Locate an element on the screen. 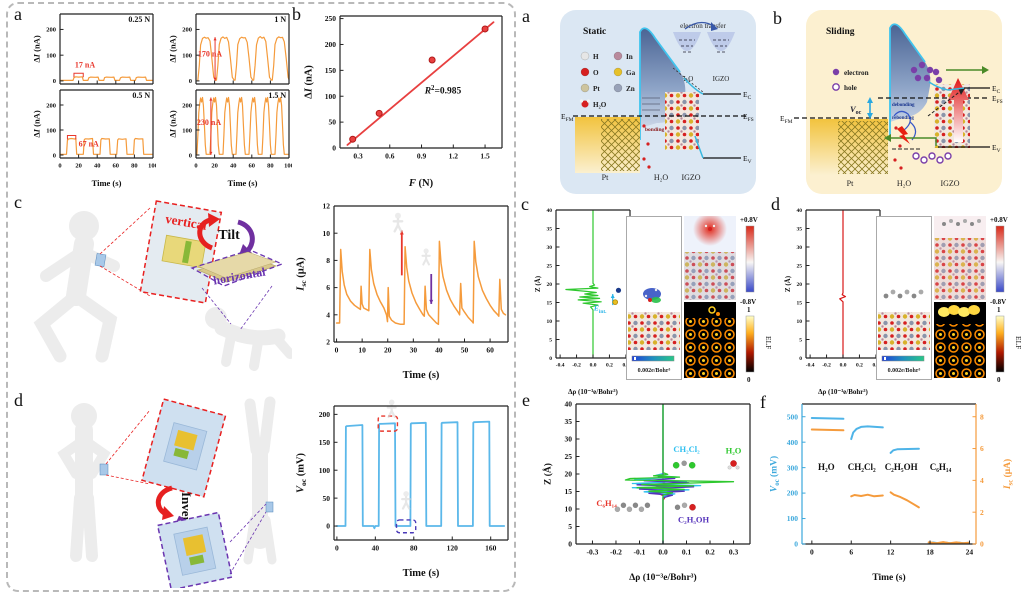 The image size is (1024, 593). svg-text: -0.2 is located at coordinates (576, 366).